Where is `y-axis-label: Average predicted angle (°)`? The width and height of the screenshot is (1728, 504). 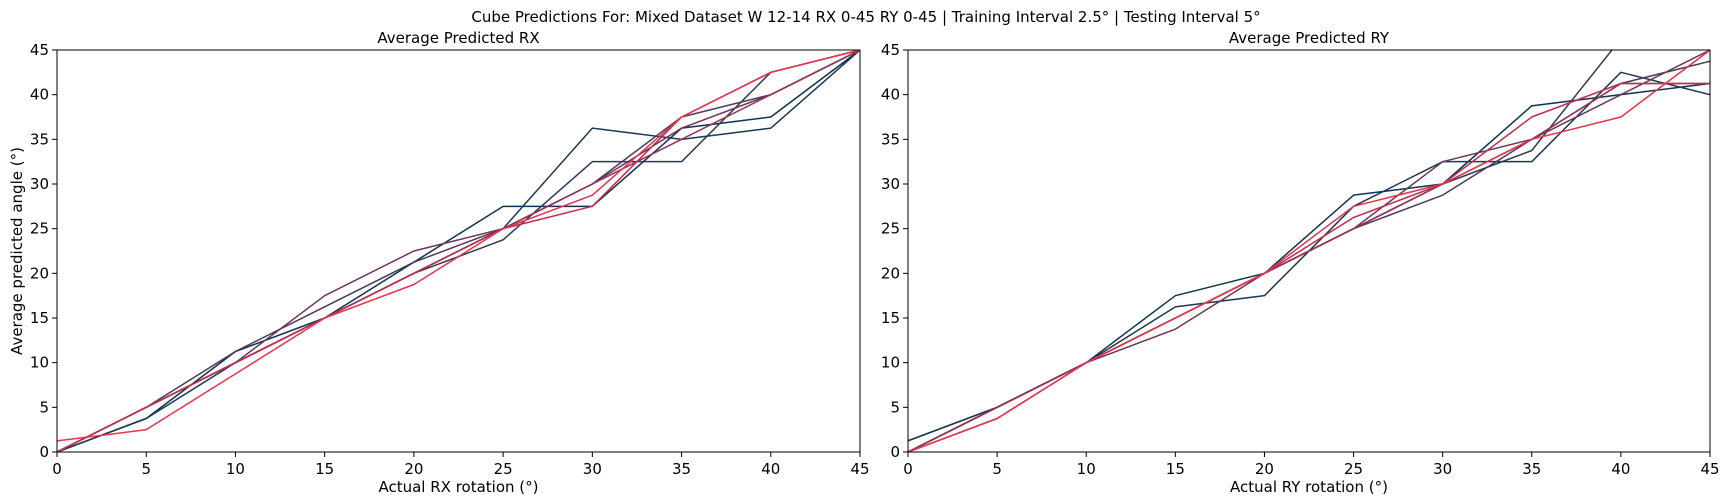 y-axis-label: Average predicted angle (°) is located at coordinates (17, 251).